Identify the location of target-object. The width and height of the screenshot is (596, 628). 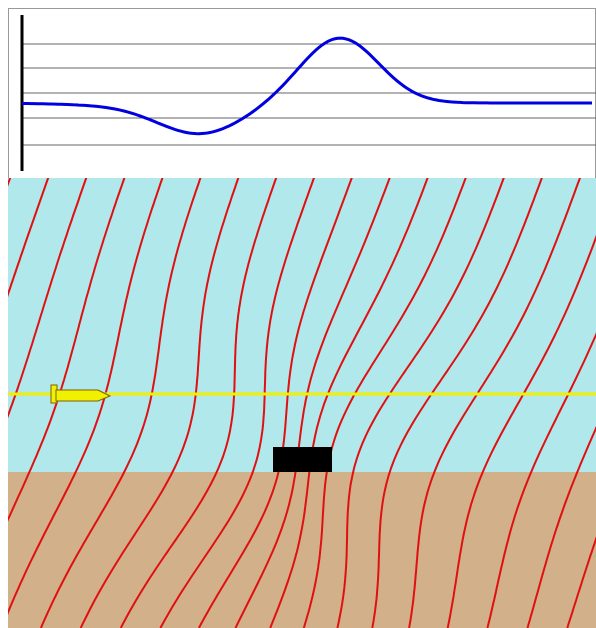
(302, 459).